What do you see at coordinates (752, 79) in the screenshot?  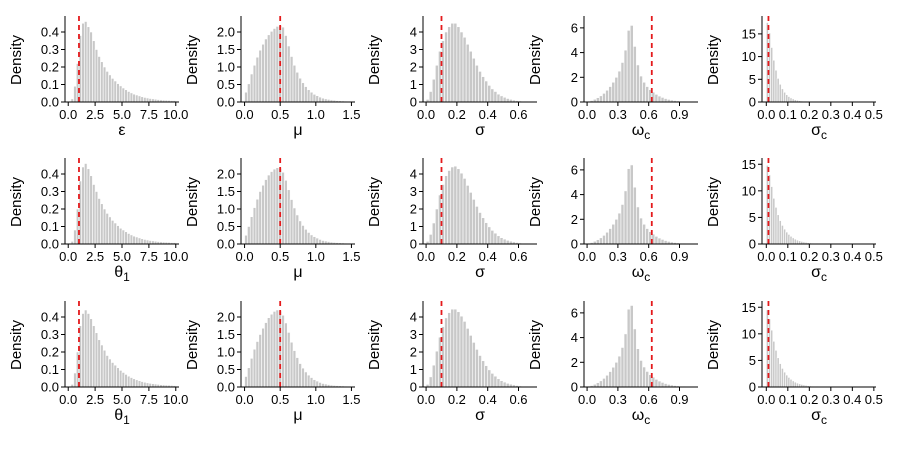 I see `y-tick-label: 5` at bounding box center [752, 79].